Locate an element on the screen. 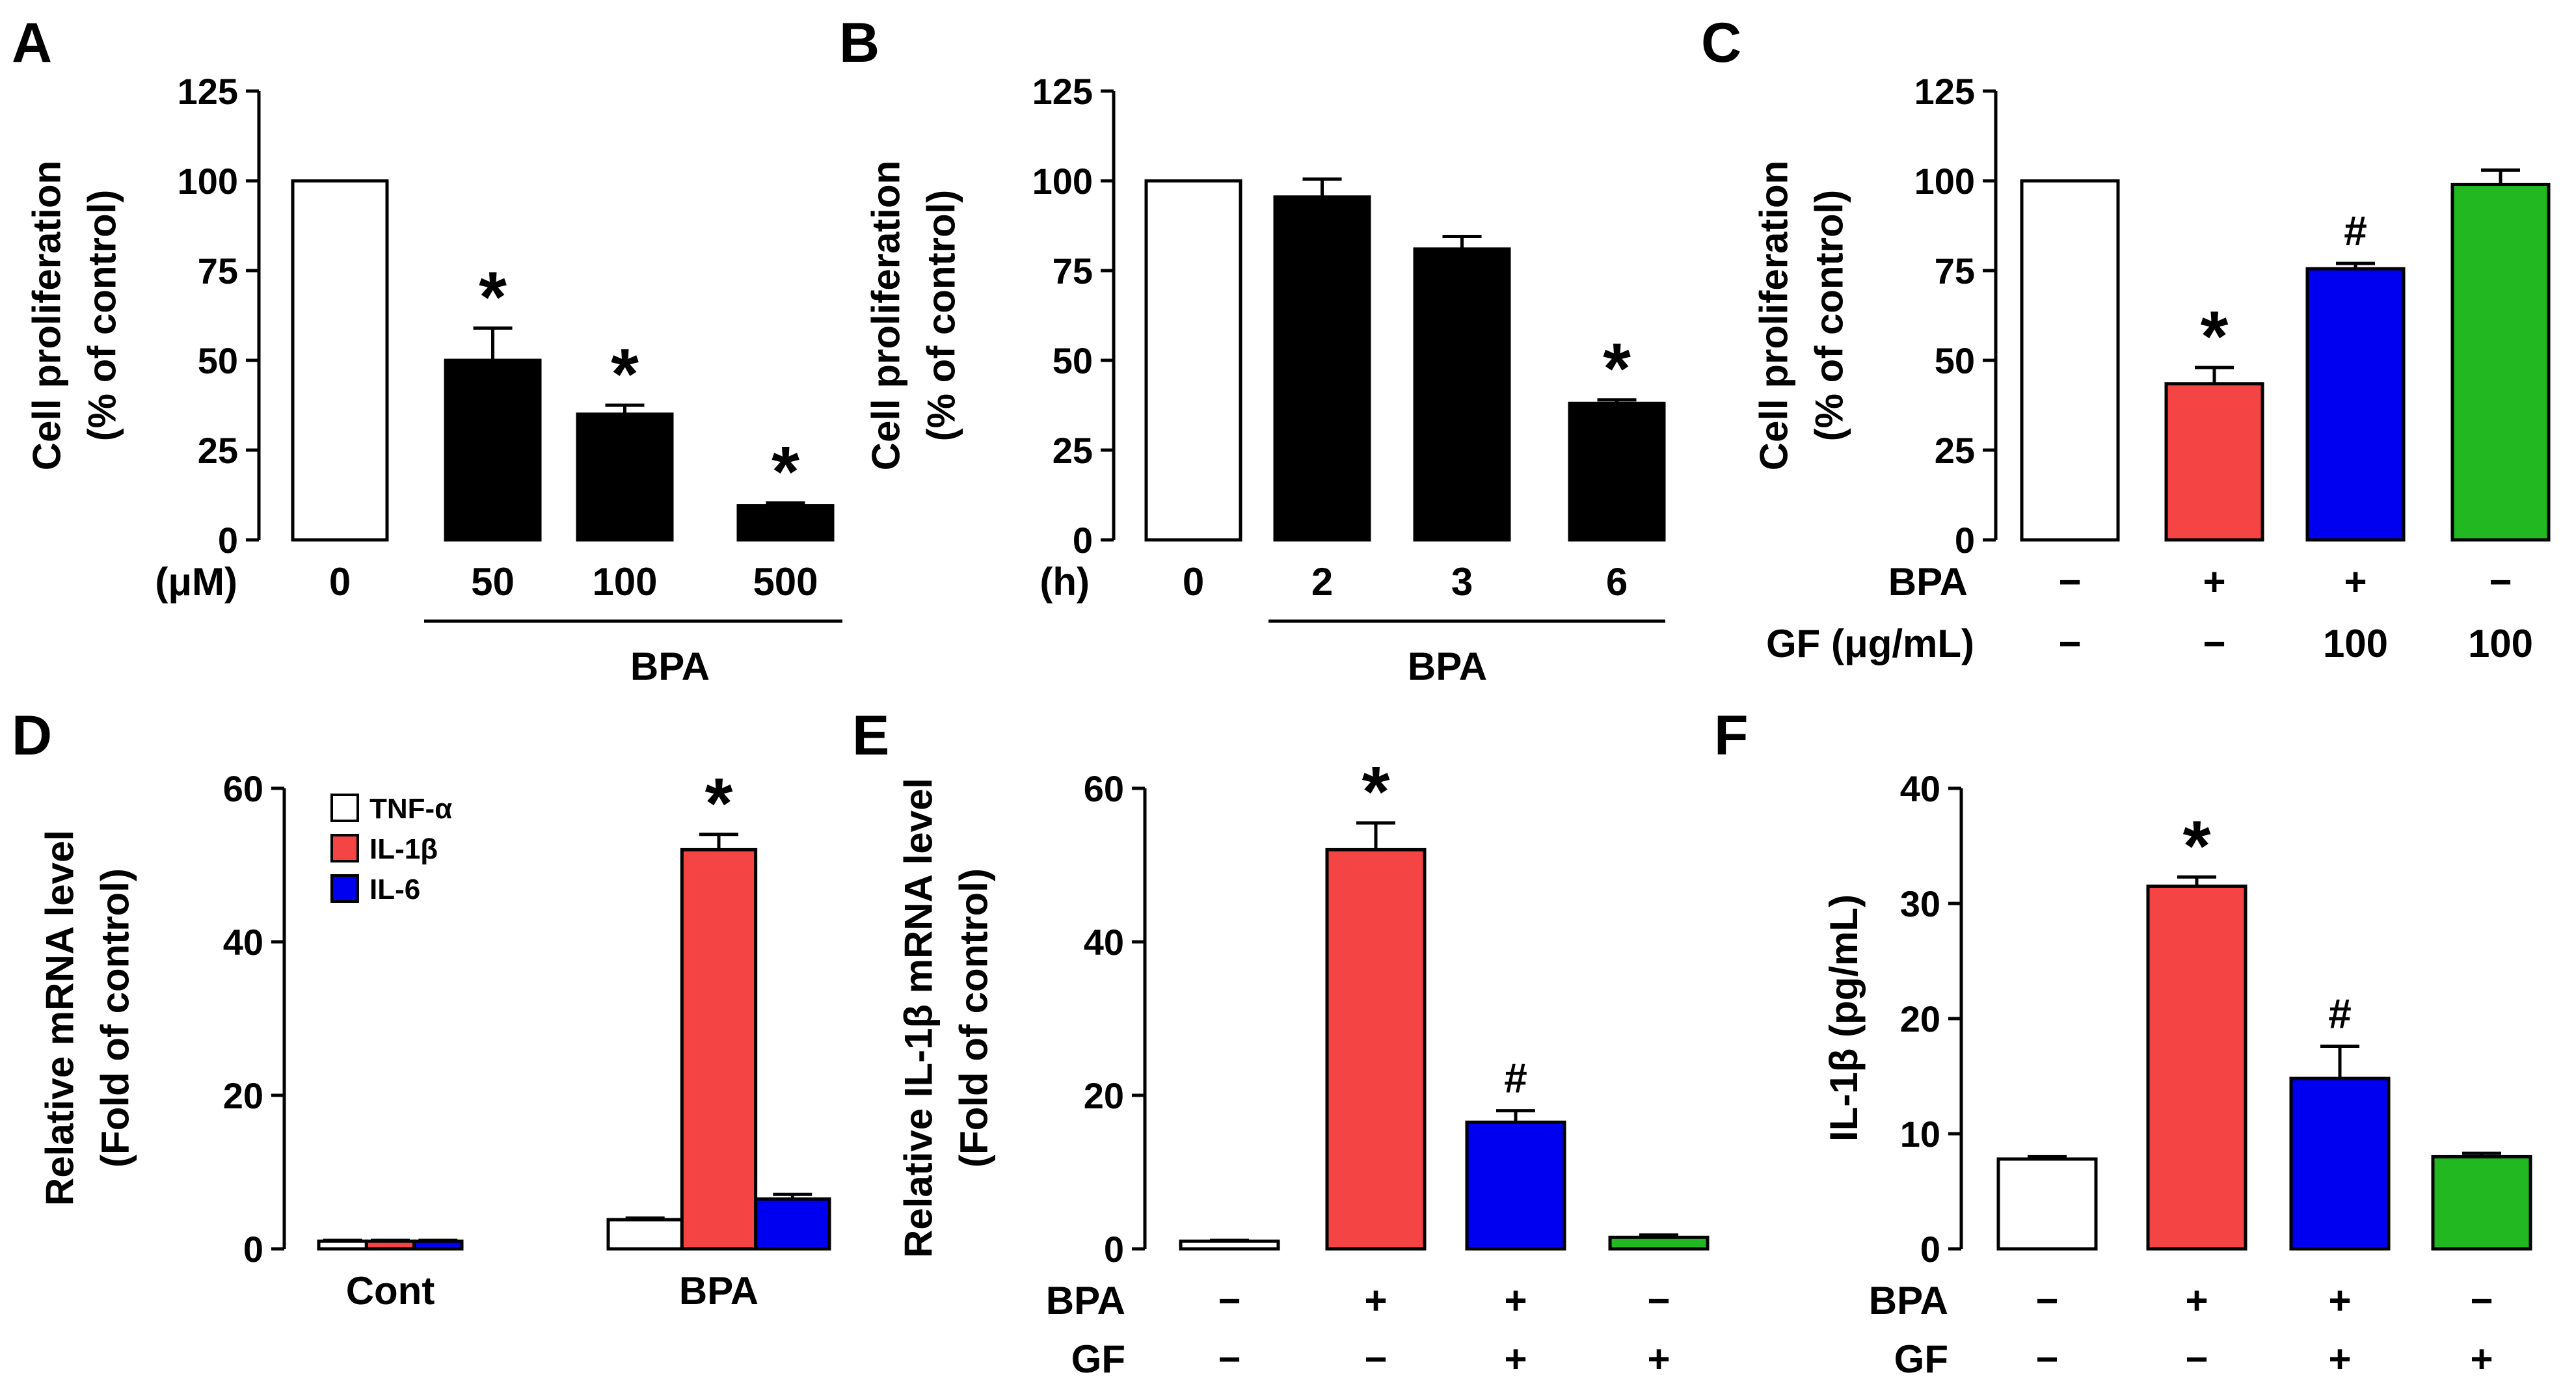  row-label: (h) is located at coordinates (1065, 582).